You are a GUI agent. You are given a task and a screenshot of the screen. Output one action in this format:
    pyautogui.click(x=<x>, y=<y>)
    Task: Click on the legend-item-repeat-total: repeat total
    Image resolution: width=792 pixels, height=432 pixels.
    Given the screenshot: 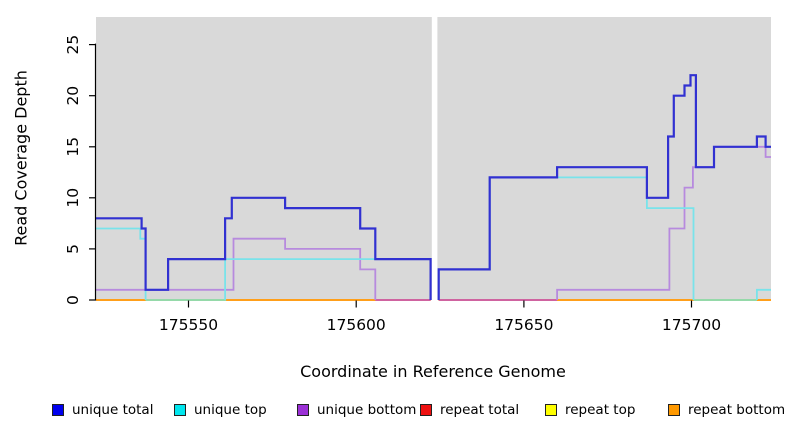 What is the action you would take?
    pyautogui.click(x=469, y=410)
    